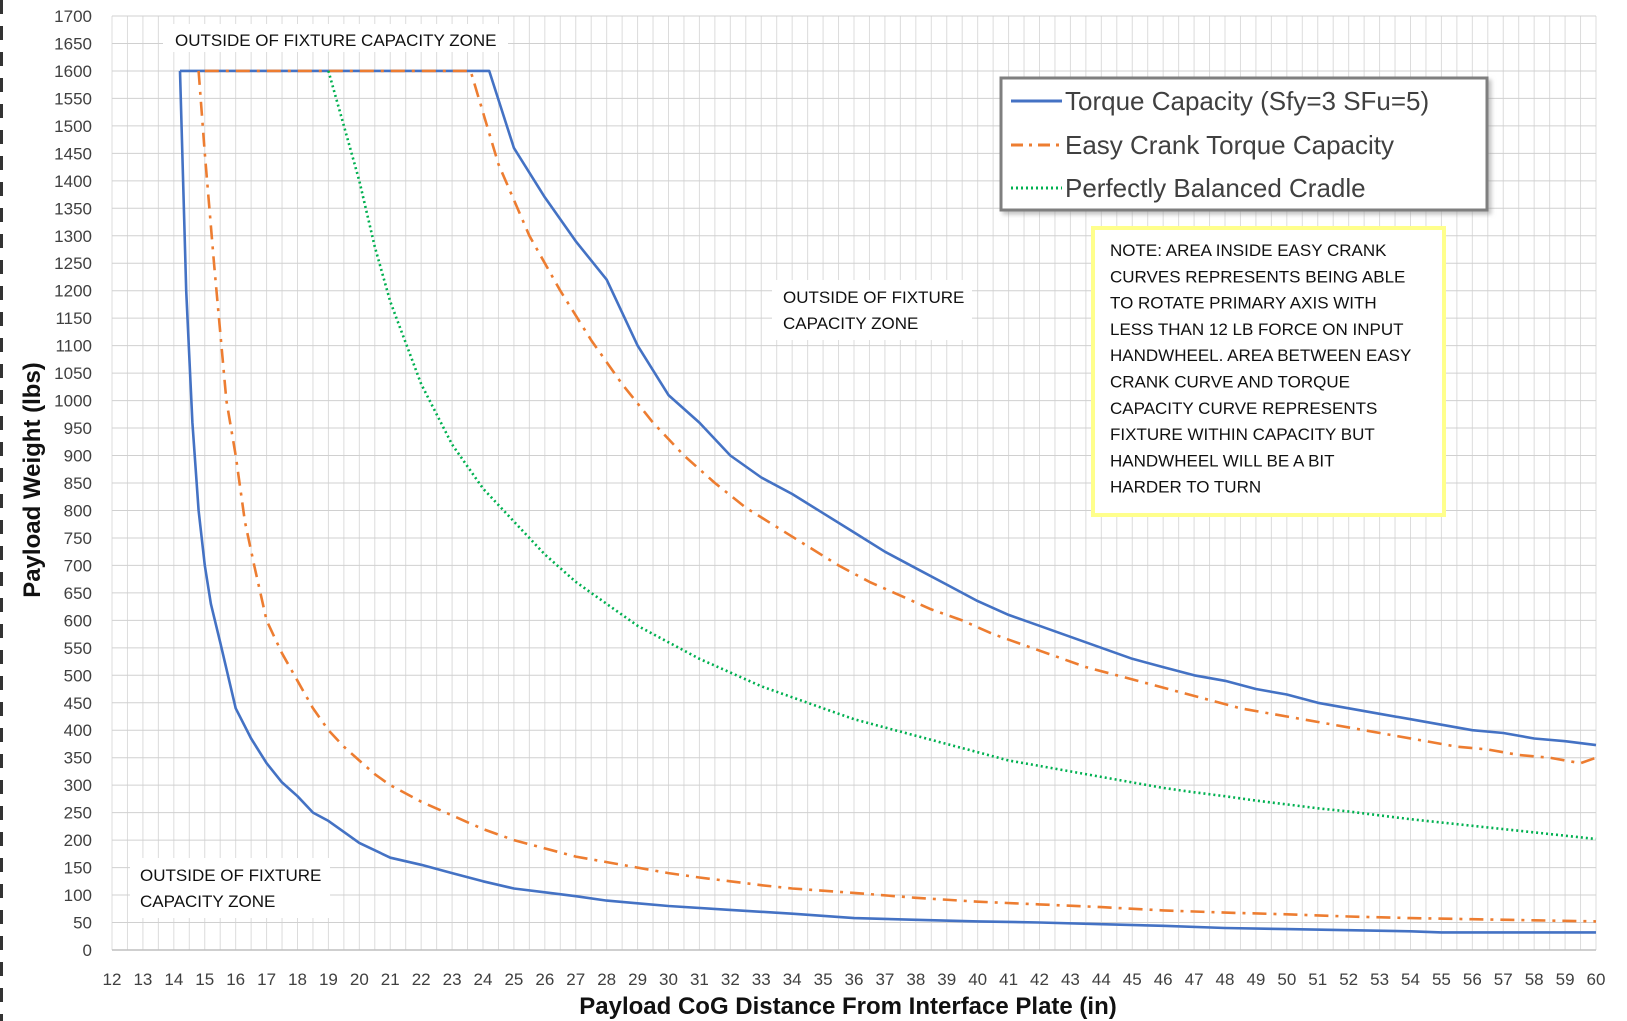  Describe the element at coordinates (421, 979) in the screenshot. I see `x-tick-label: 22` at that location.